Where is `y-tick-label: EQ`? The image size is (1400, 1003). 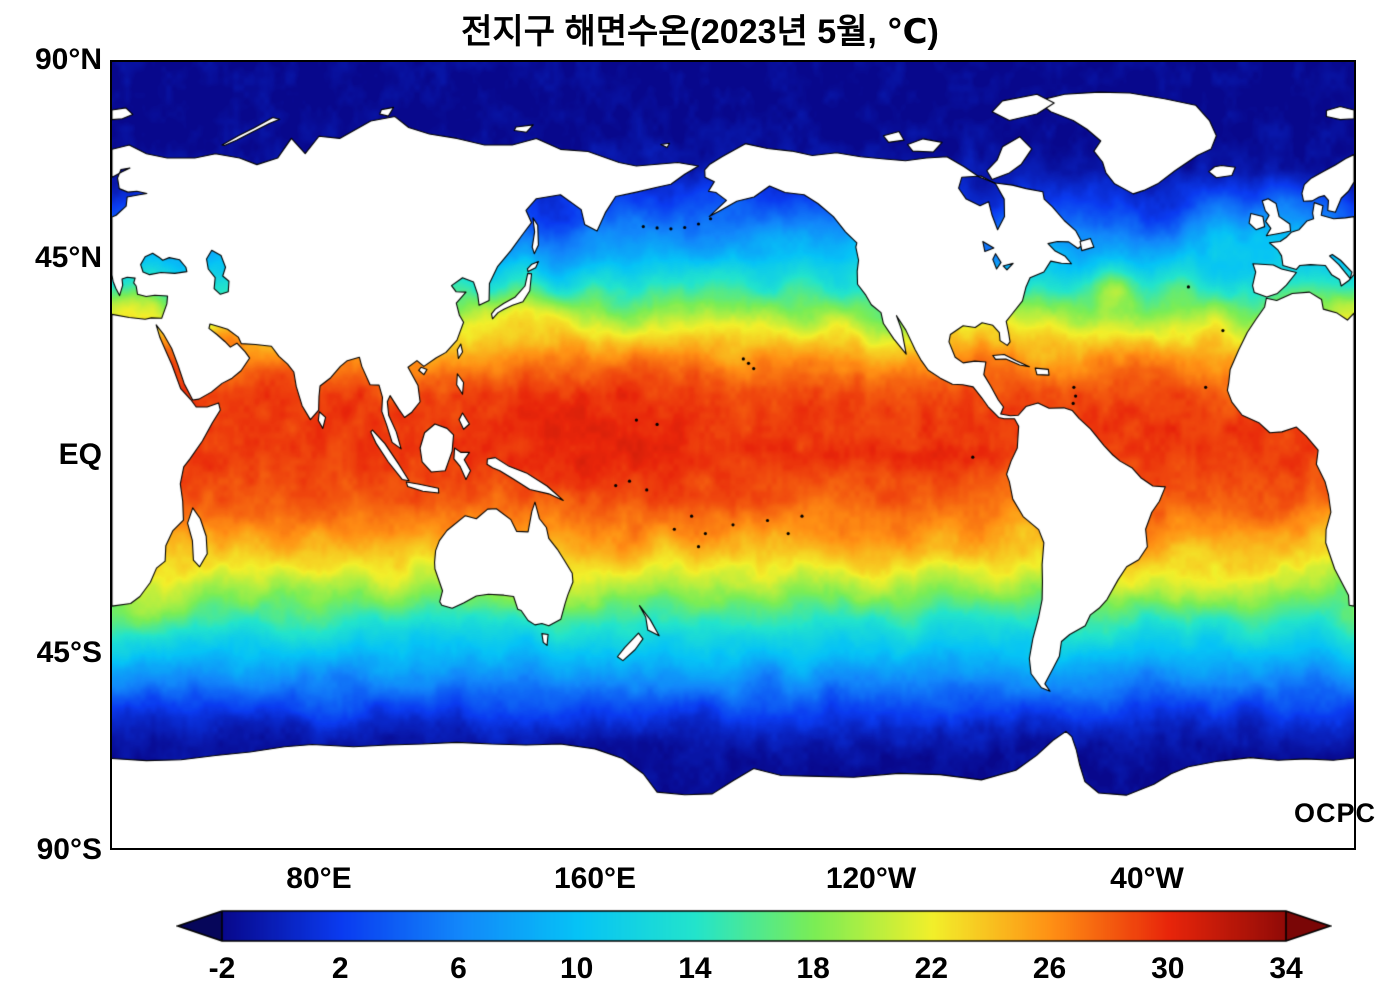 y-tick-label: EQ is located at coordinates (80, 454).